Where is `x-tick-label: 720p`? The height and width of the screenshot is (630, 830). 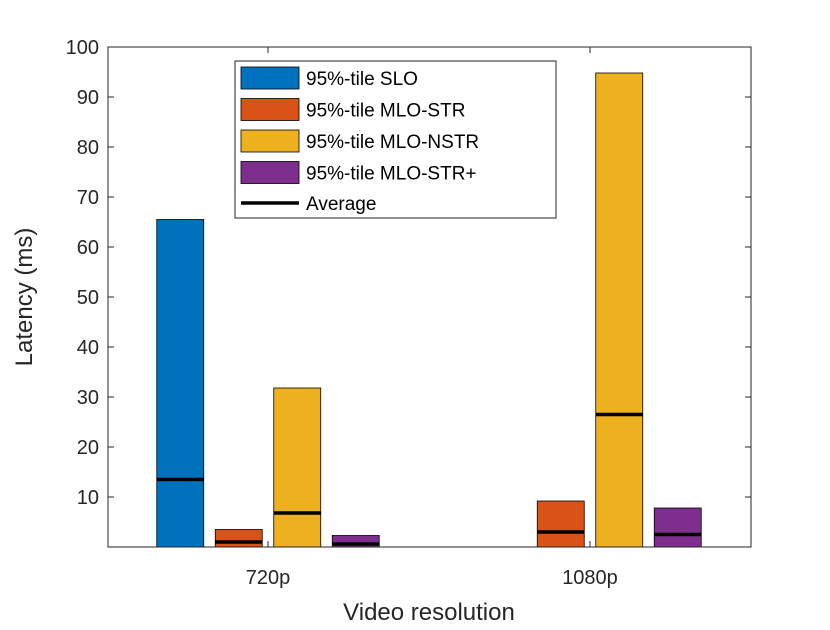 x-tick-label: 720p is located at coordinates (268, 578).